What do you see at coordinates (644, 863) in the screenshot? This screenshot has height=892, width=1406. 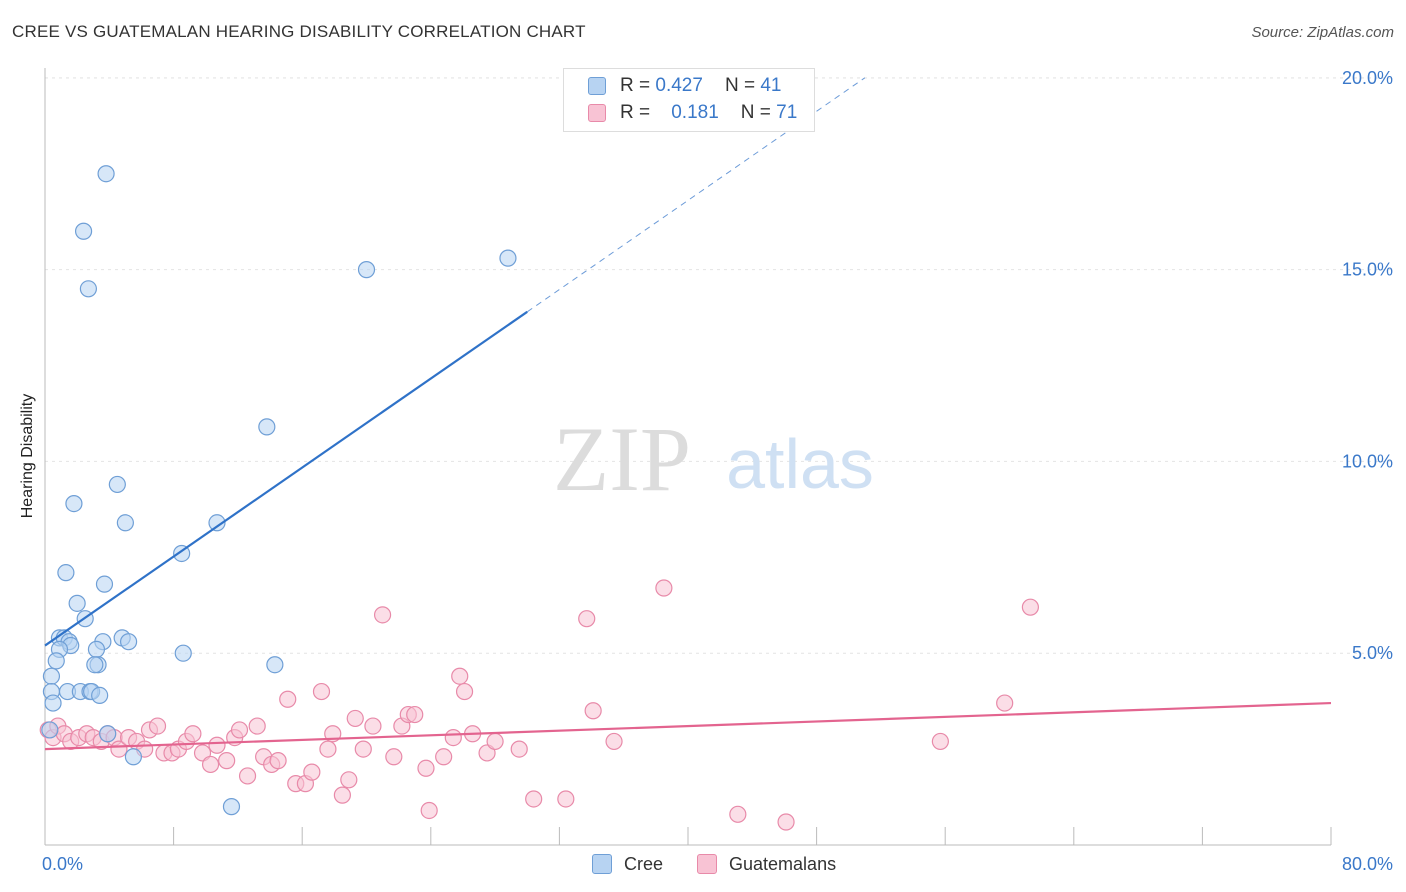 I see `legend-cree-label: Cree` at bounding box center [644, 863].